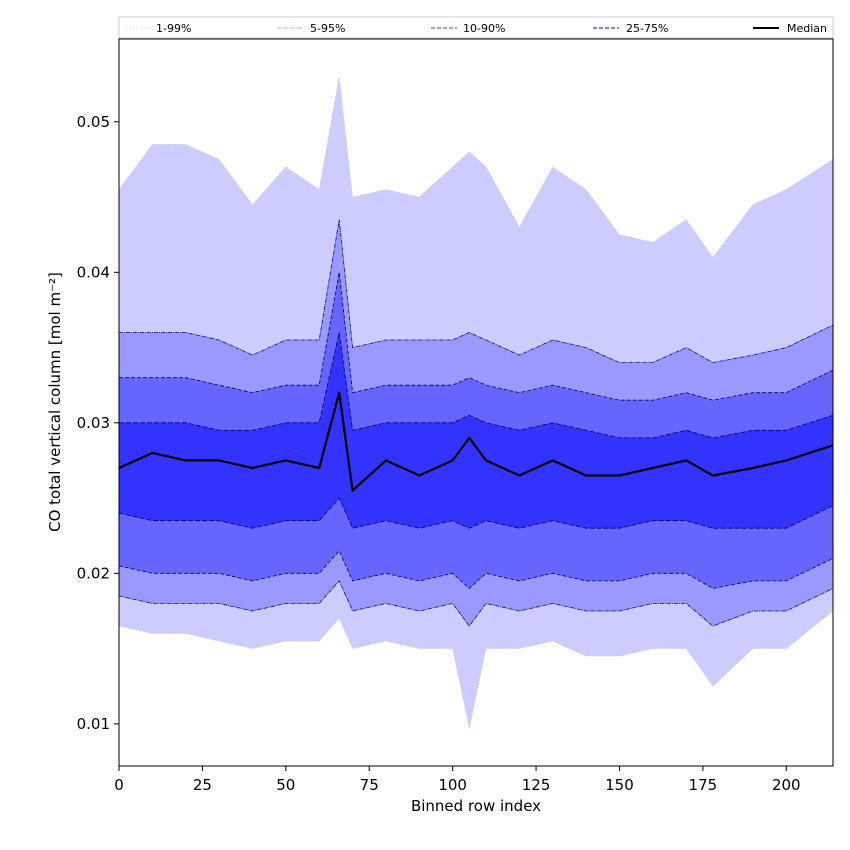 This screenshot has width=850, height=850. I want to click on x-tick-label: 100, so click(452, 785).